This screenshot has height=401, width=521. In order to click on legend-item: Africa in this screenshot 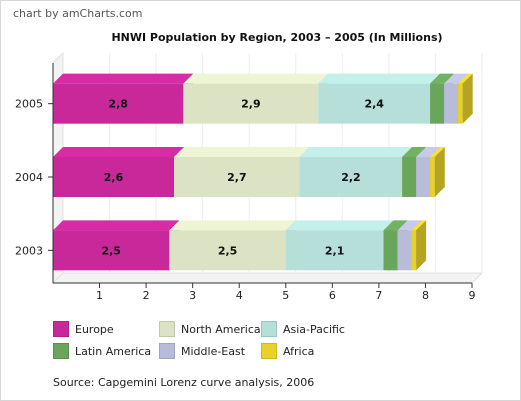, I will do `click(287, 351)`.